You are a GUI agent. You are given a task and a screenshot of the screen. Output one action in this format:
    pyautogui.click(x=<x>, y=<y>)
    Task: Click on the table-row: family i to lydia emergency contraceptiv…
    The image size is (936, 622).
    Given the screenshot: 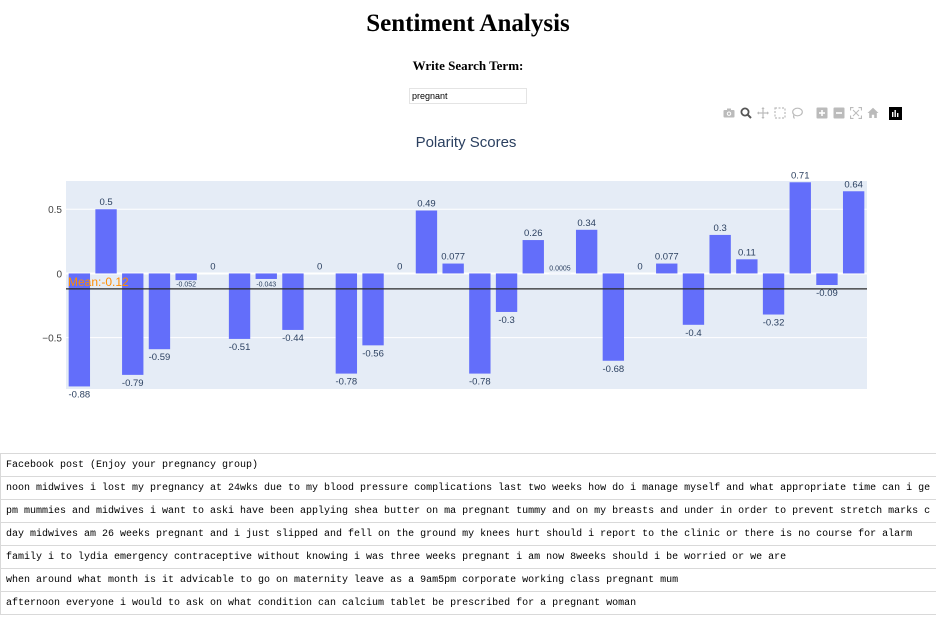 What is the action you would take?
    pyautogui.click(x=468, y=557)
    